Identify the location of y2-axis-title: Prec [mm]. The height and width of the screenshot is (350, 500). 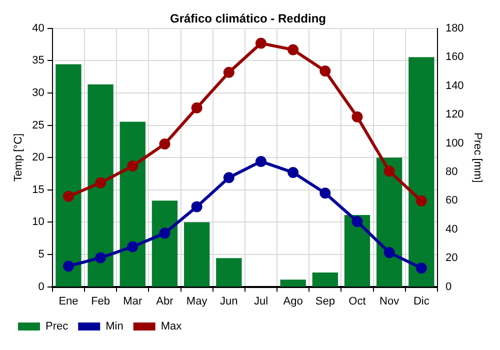
(477, 157).